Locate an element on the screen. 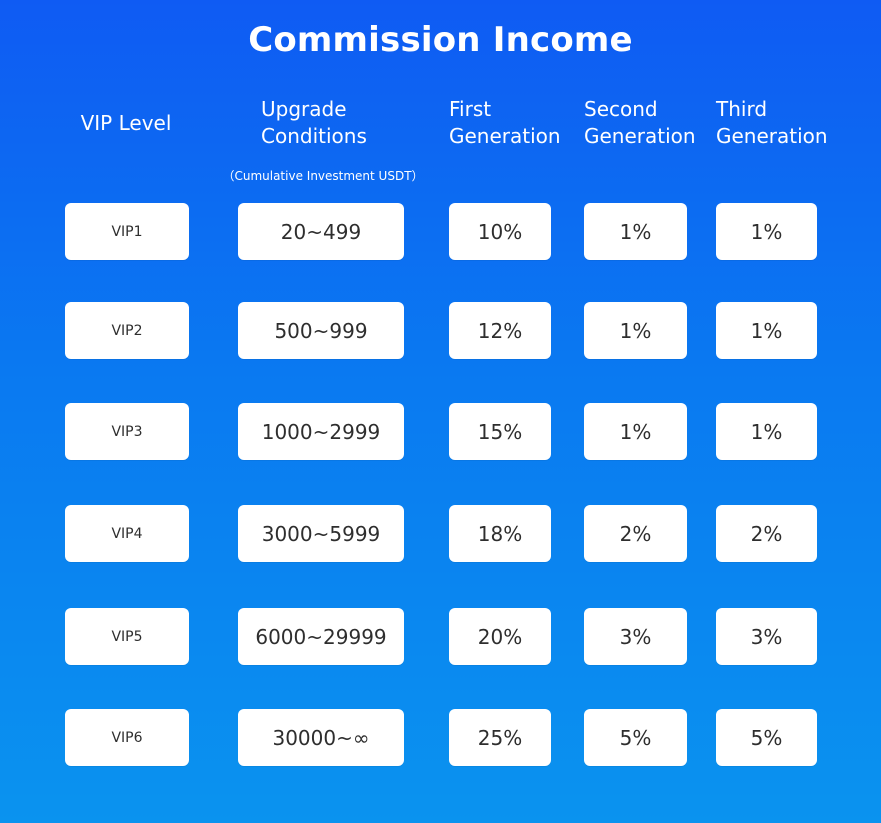 The width and height of the screenshot is (881, 823). vip-level-cell: VIP1 is located at coordinates (127, 231).